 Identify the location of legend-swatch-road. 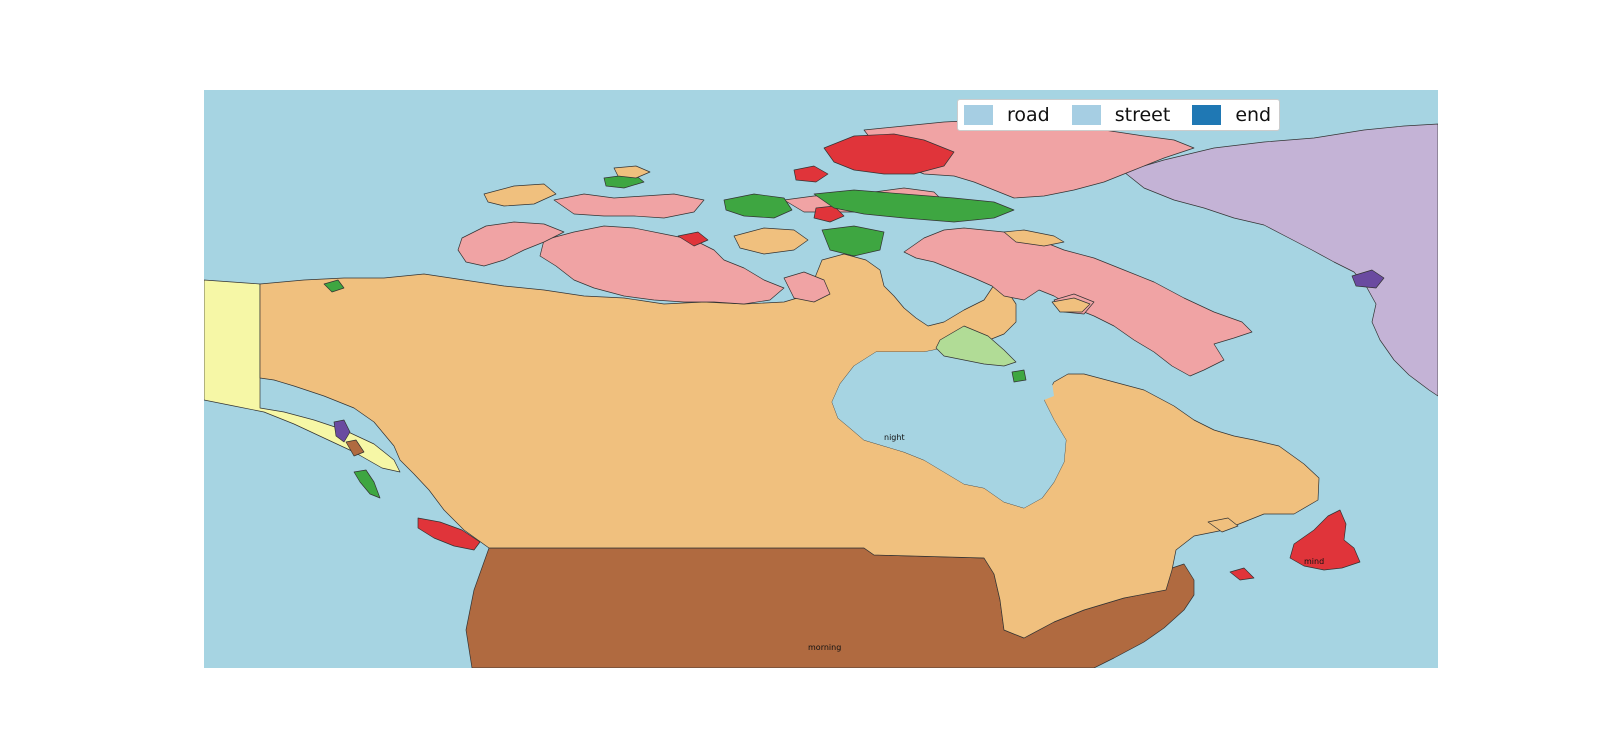
(978, 115).